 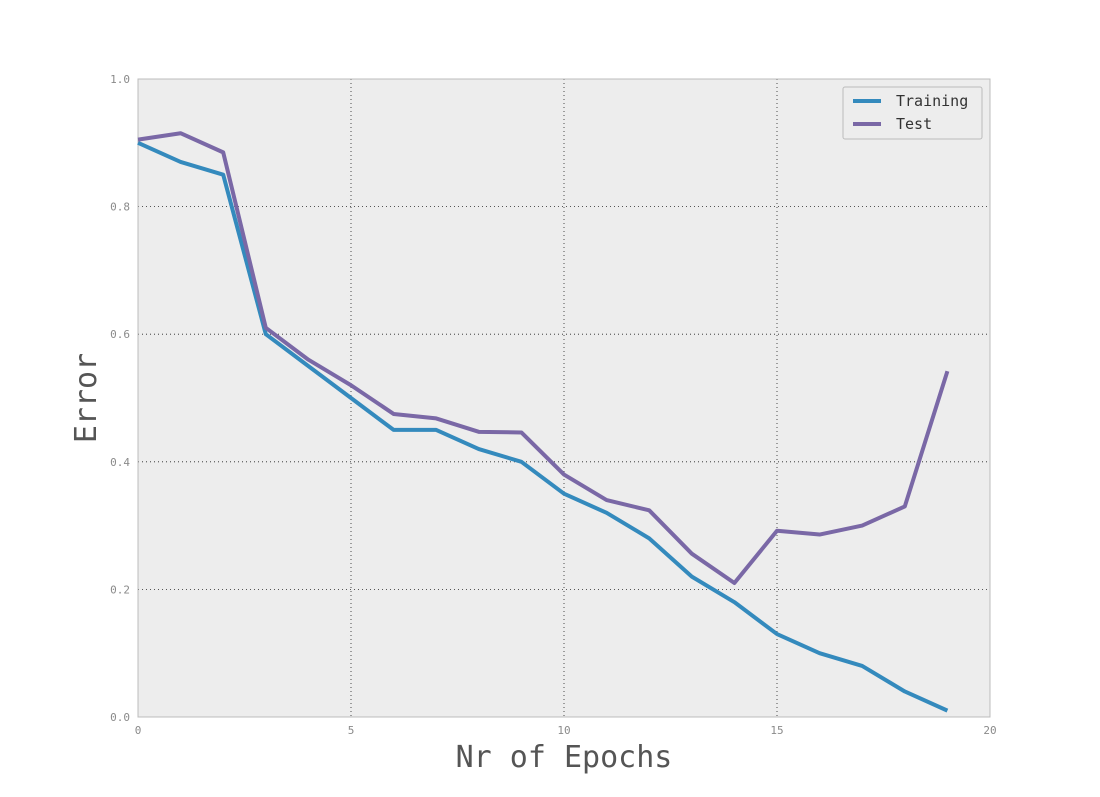 I want to click on y-tick-label: 0.4, so click(x=120, y=462).